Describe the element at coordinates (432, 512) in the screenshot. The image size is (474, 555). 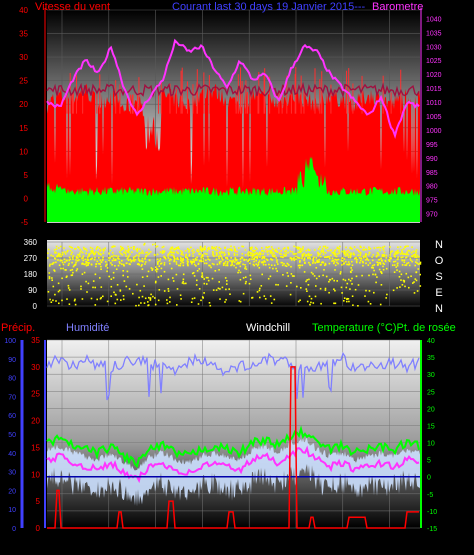
I see `temperature-axis-label: -10` at that location.